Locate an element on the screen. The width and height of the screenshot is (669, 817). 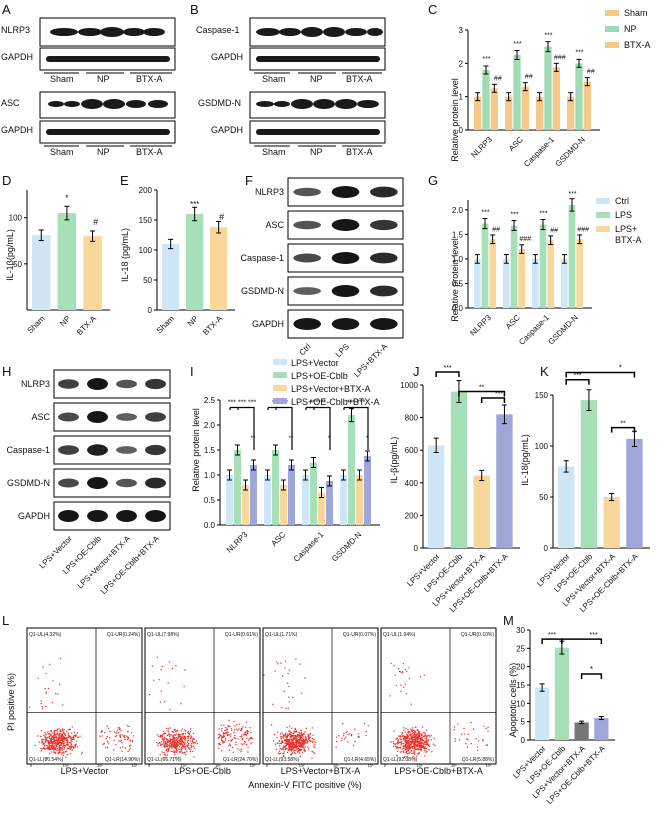
bar-NLRP3-BTX-A is located at coordinates (494, 109).